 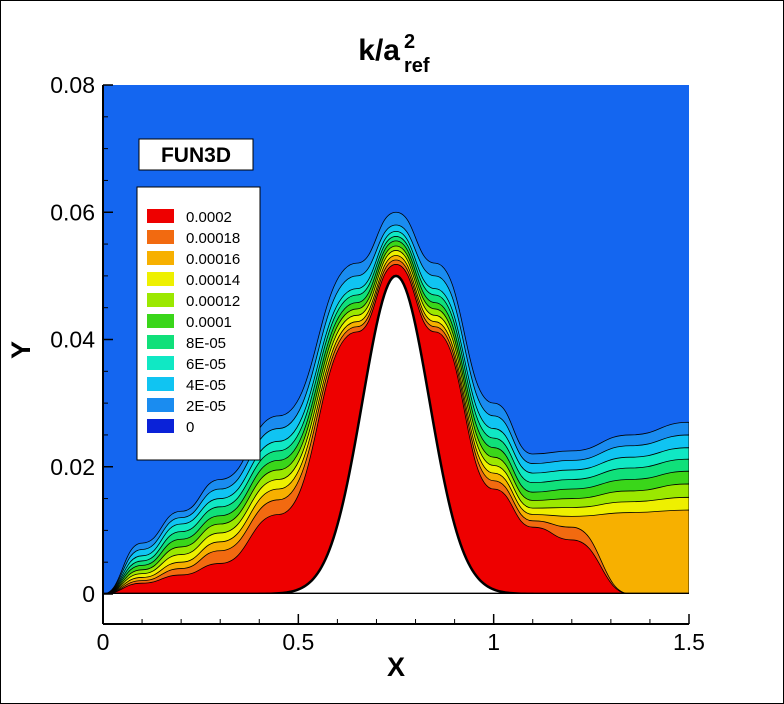 I want to click on legend-label-1: 0.00018, so click(x=213, y=238).